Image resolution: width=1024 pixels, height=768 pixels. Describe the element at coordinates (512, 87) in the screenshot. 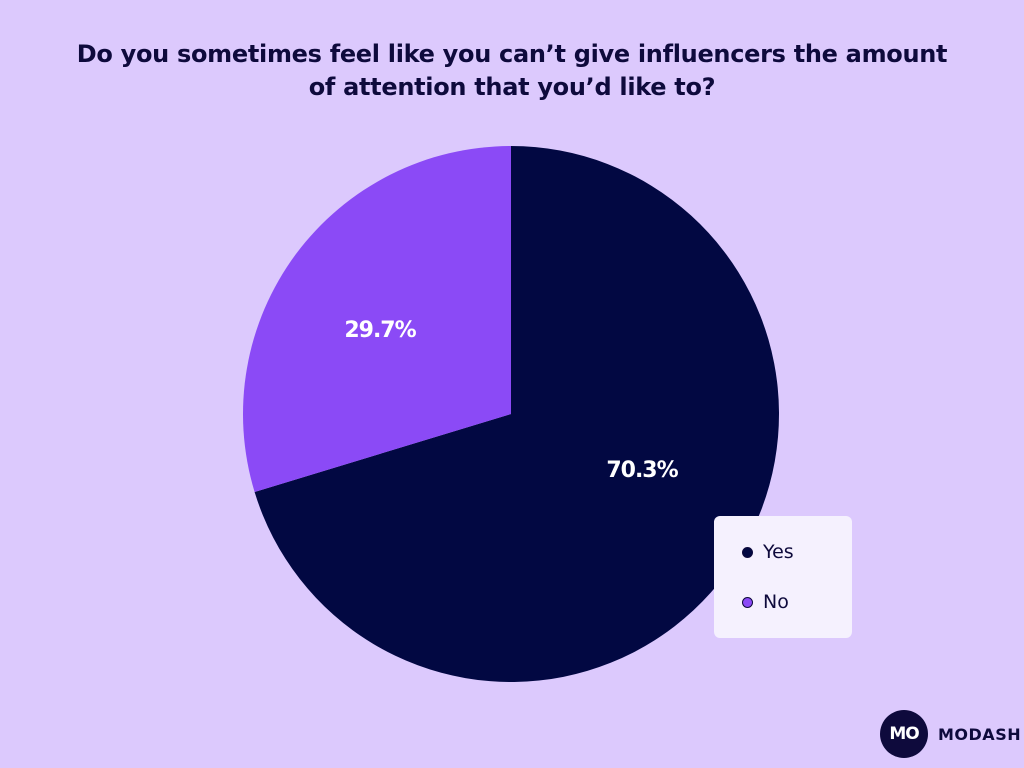

I see `chart-title-line-2: of attention that you’d like to?` at that location.